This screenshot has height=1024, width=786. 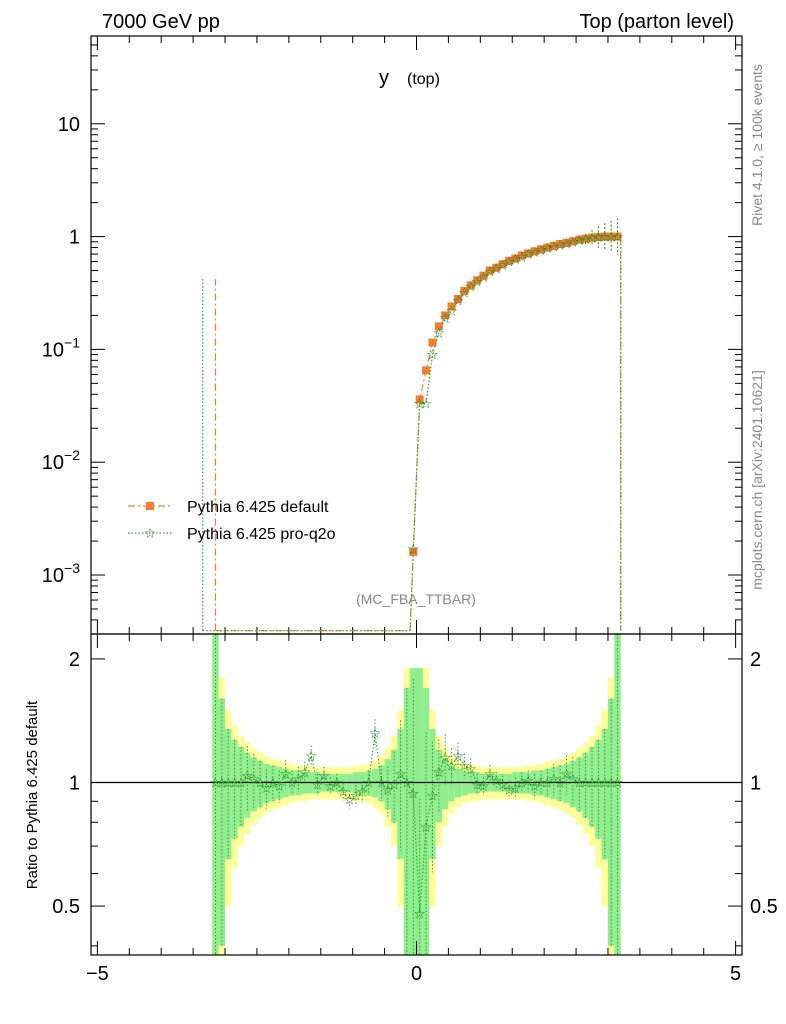 What do you see at coordinates (53, 463) in the screenshot?
I see `main-ytick-label-base: 10` at bounding box center [53, 463].